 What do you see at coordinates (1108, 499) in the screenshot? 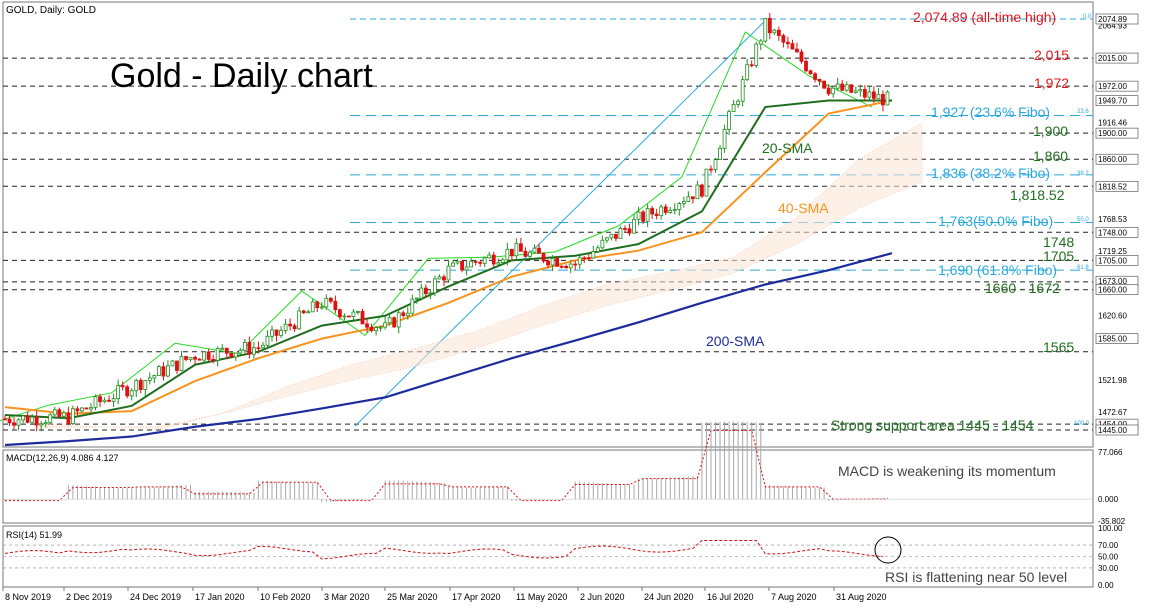
I see `macd-tick-label: 0.000` at bounding box center [1108, 499].